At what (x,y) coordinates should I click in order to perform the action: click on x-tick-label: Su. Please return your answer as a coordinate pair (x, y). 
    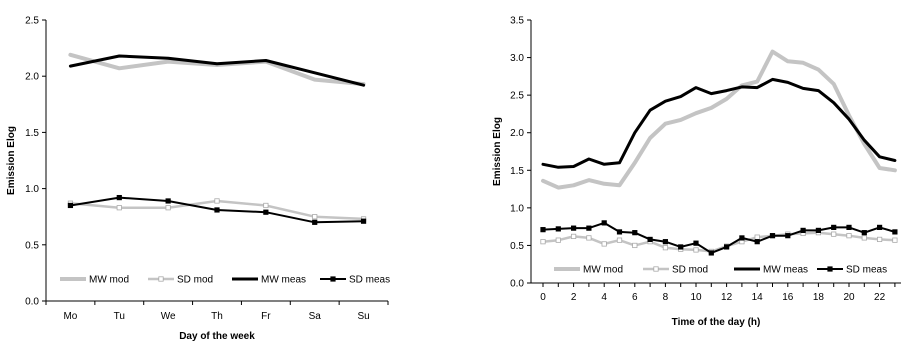
    Looking at the image, I should click on (363, 316).